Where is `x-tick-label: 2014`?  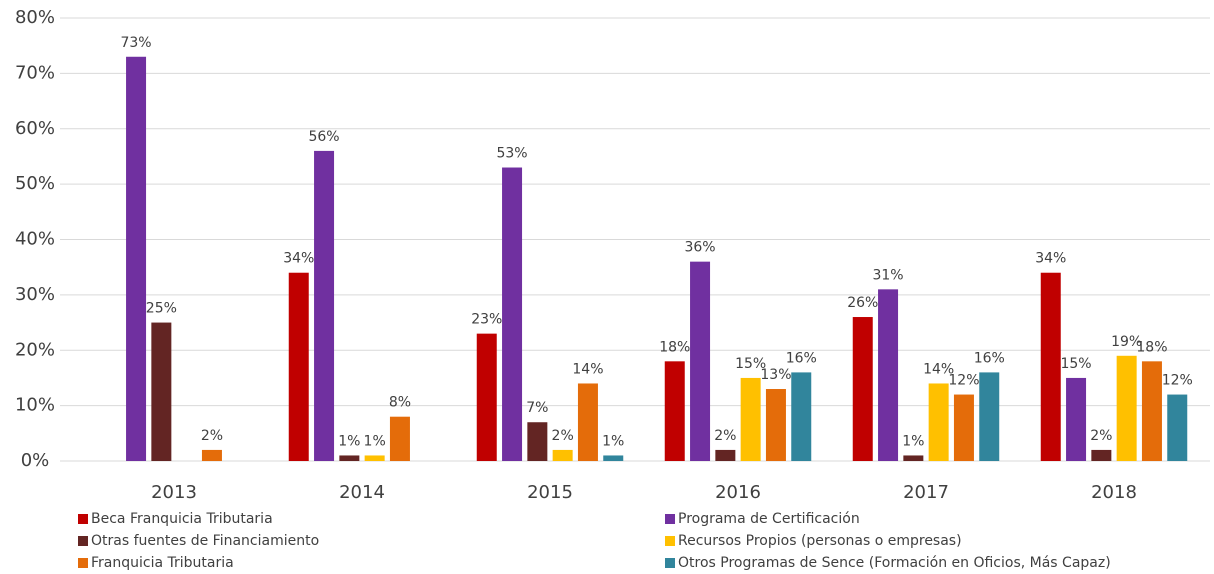
x-tick-label: 2014 is located at coordinates (362, 492).